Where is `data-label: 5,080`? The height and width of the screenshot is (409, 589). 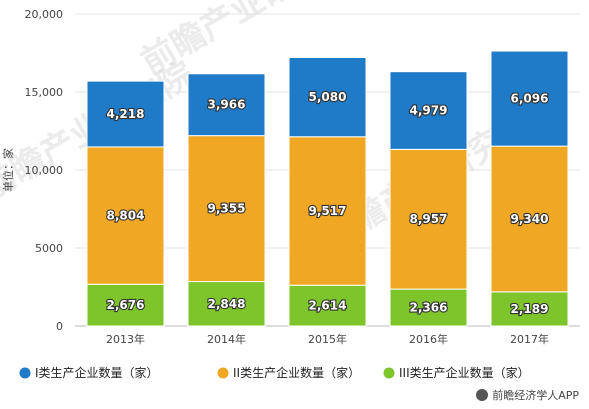 data-label: 5,080 is located at coordinates (328, 97).